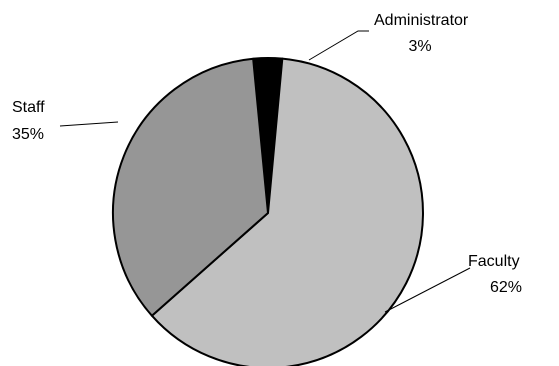 This screenshot has height=366, width=559. I want to click on slice-label-administrator: Administrator, so click(421, 20).